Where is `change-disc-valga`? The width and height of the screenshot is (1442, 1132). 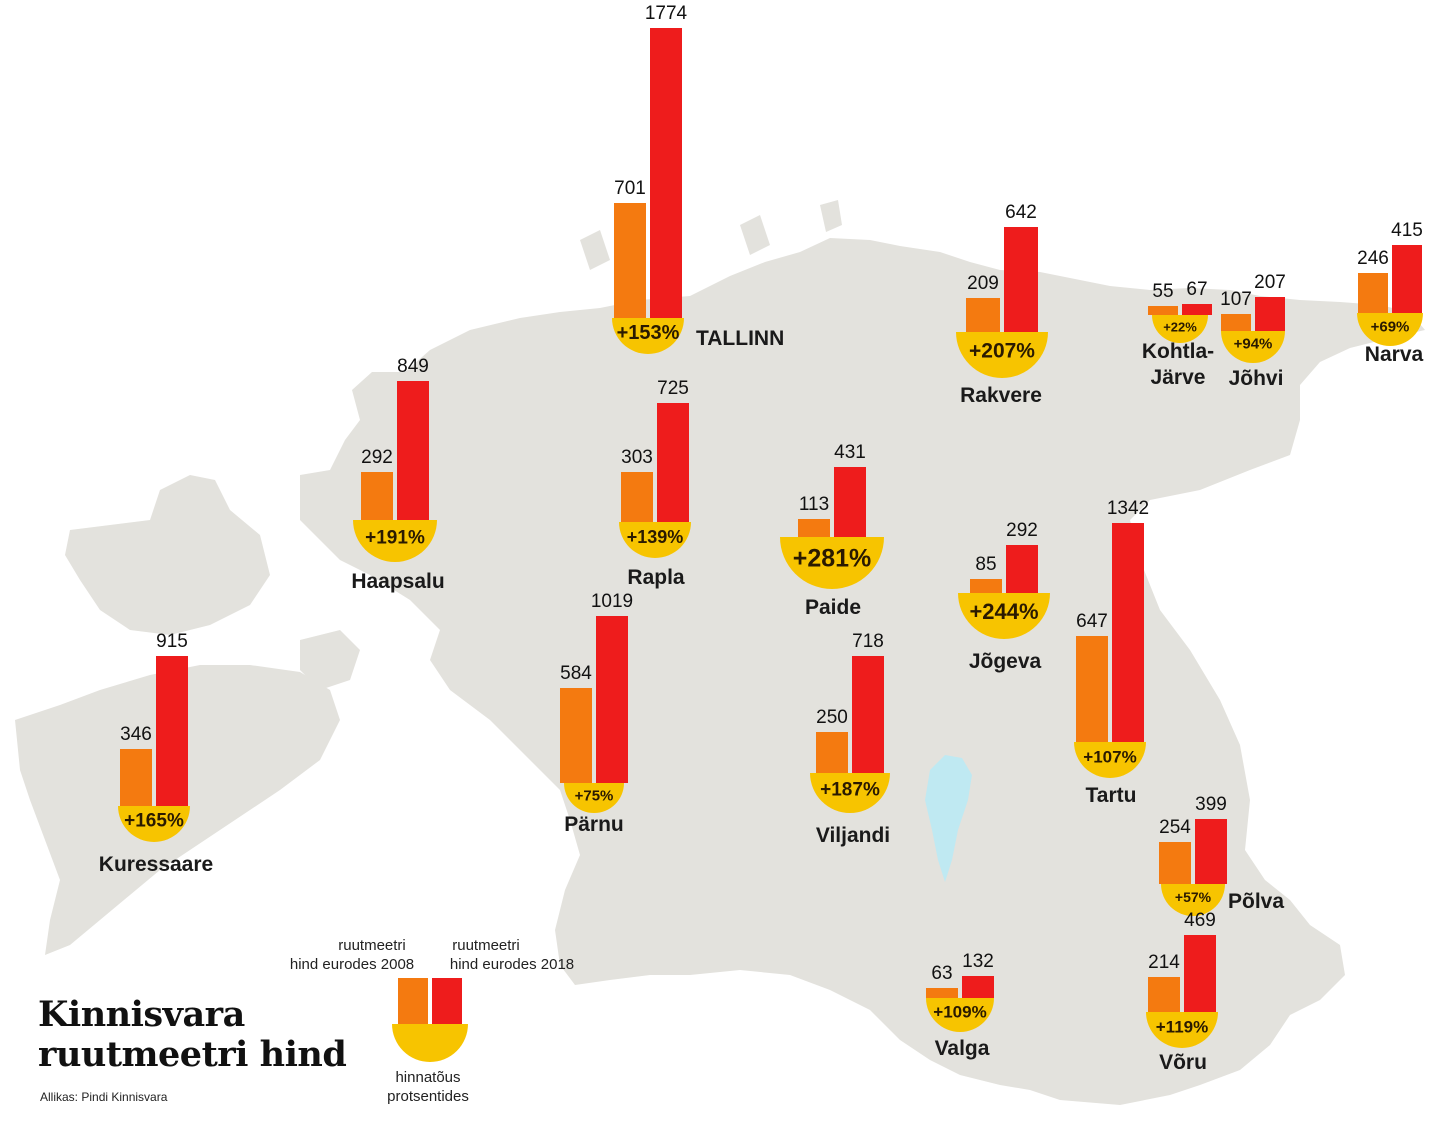
change-disc-valga is located at coordinates (960, 1015).